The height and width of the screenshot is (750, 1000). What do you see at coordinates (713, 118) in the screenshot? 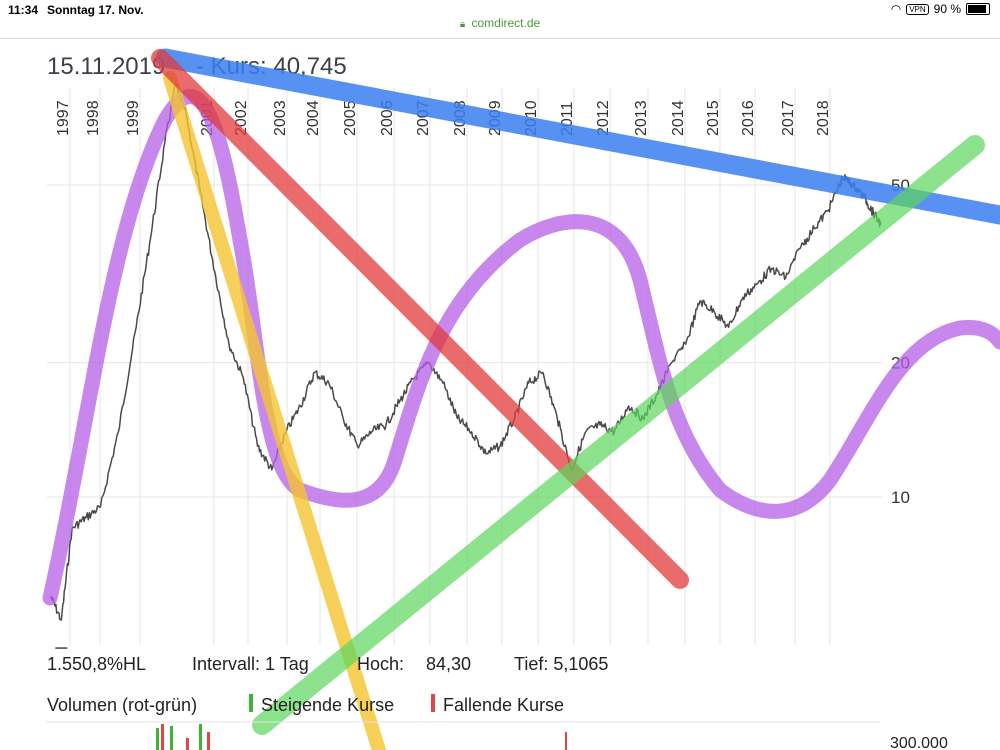
I see `x-tick-label: 2015` at bounding box center [713, 118].